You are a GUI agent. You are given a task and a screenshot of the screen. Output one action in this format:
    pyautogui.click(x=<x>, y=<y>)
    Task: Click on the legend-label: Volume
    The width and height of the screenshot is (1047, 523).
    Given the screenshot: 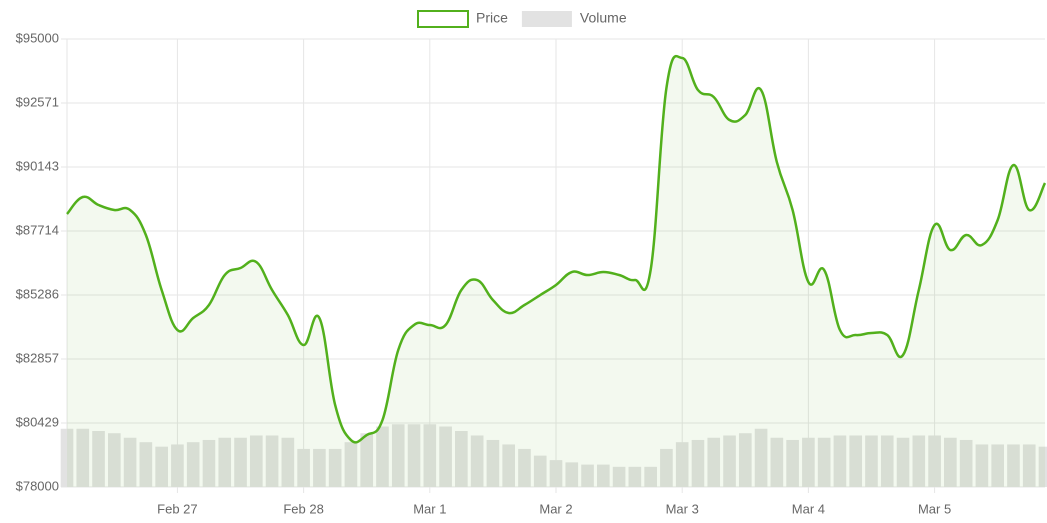 What is the action you would take?
    pyautogui.click(x=603, y=18)
    